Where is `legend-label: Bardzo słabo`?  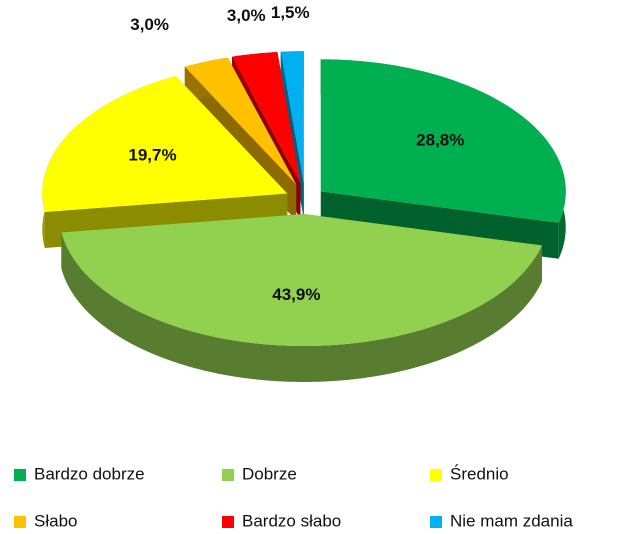
legend-label: Bardzo słabo is located at coordinates (291, 520).